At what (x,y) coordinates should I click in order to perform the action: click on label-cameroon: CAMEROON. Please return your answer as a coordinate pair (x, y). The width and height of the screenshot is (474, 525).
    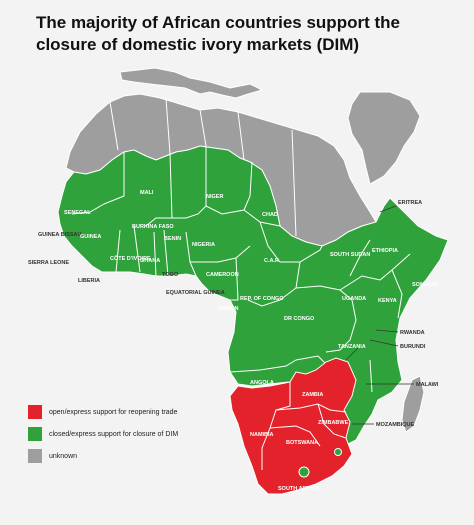
    Looking at the image, I should click on (222, 275).